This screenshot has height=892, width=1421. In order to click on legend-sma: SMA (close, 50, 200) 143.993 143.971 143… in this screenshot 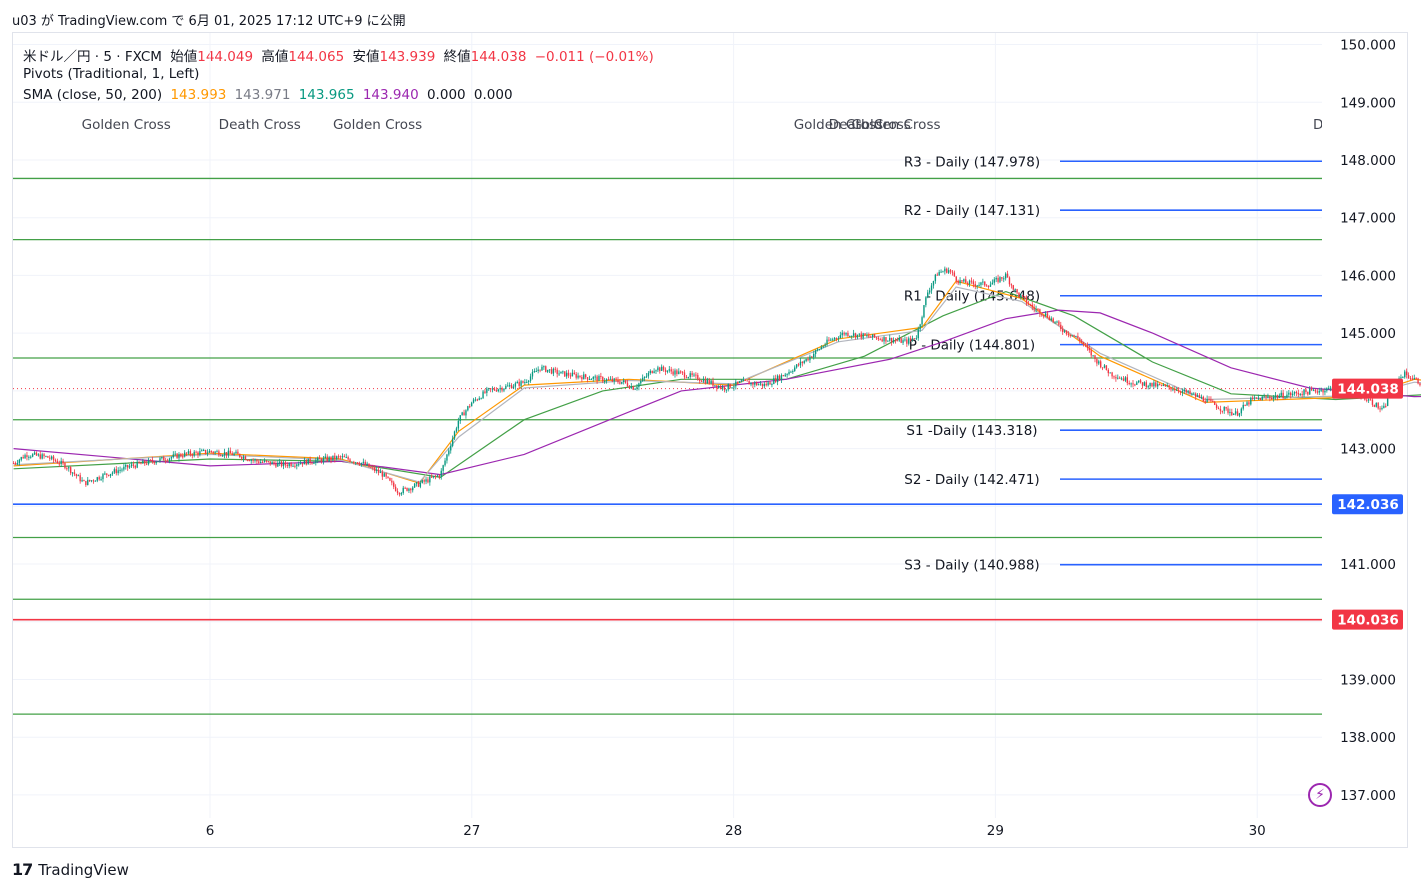, I will do `click(270, 95)`.